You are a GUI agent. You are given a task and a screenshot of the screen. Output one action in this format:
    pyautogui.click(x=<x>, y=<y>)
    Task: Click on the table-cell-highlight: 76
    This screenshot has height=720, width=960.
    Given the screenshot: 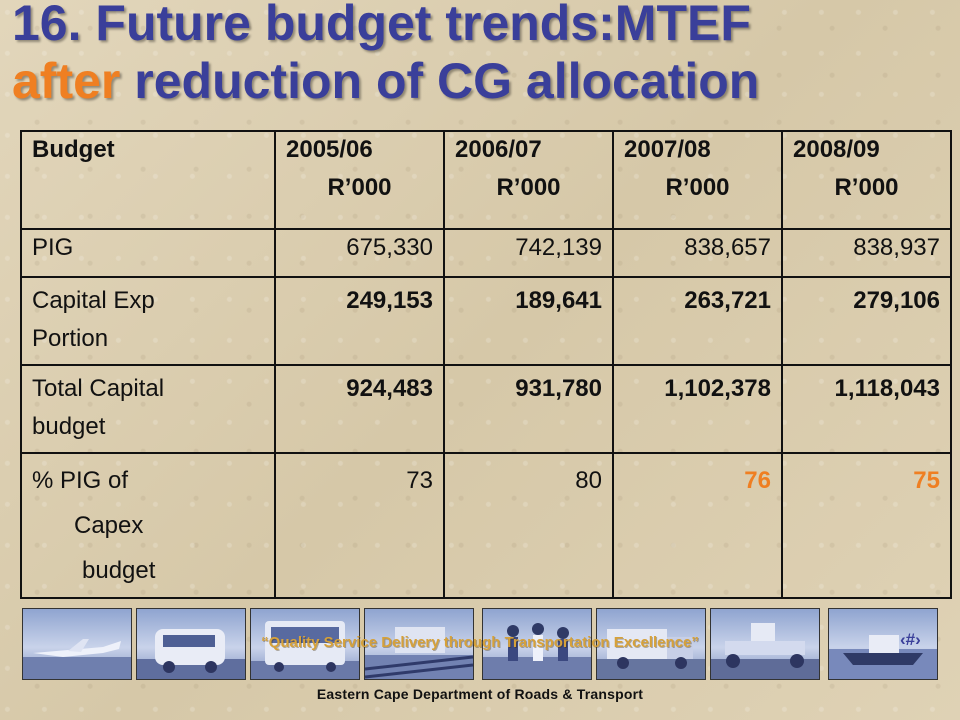 What is the action you would take?
    pyautogui.click(x=697, y=525)
    